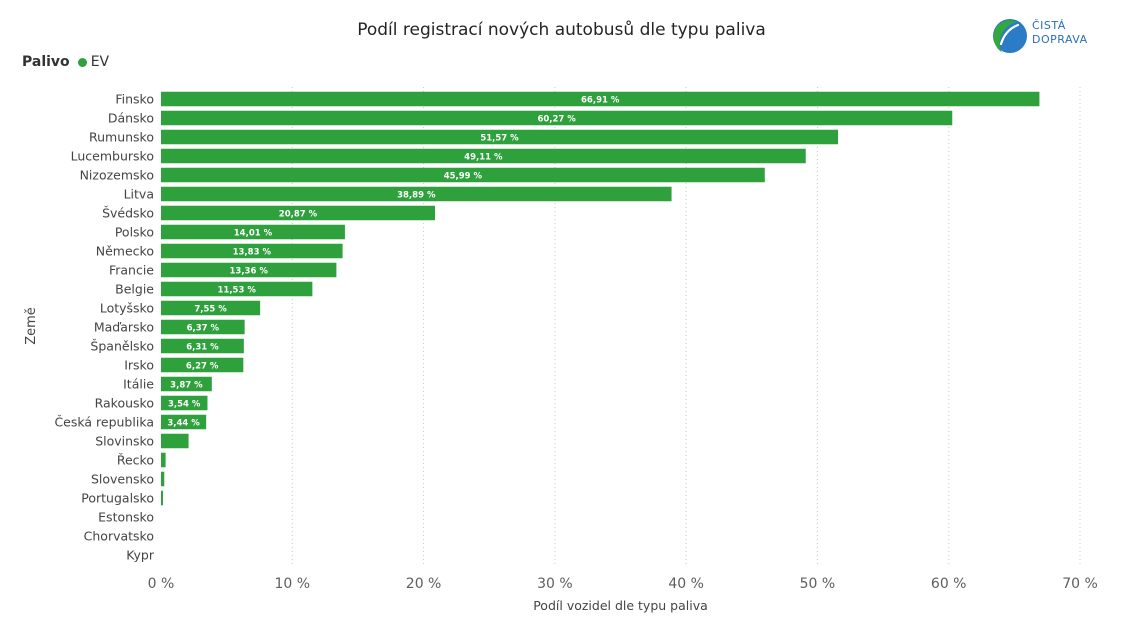 This screenshot has width=1123, height=622. Describe the element at coordinates (112, 156) in the screenshot. I see `category-label: Lucembursko` at that location.